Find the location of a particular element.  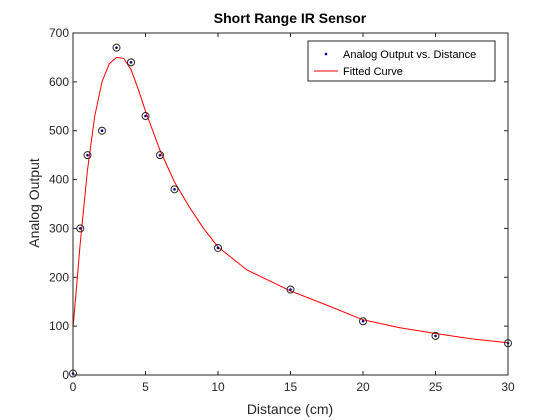

y-tick-label: 200 is located at coordinates (59, 277).